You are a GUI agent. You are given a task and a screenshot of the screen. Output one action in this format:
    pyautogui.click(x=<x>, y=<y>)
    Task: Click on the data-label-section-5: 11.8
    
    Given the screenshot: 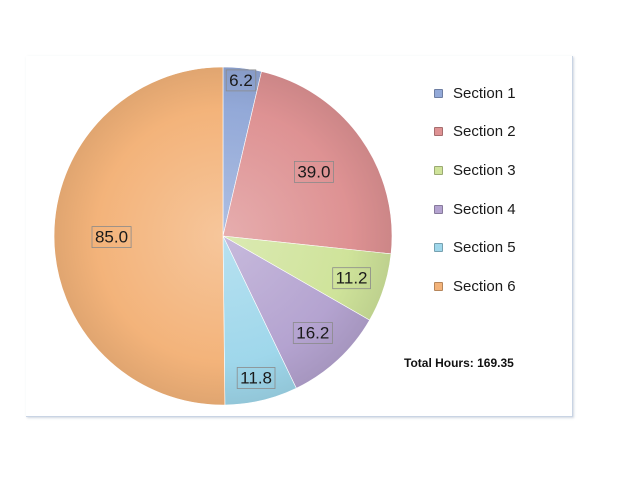 What is the action you would take?
    pyautogui.click(x=256, y=378)
    